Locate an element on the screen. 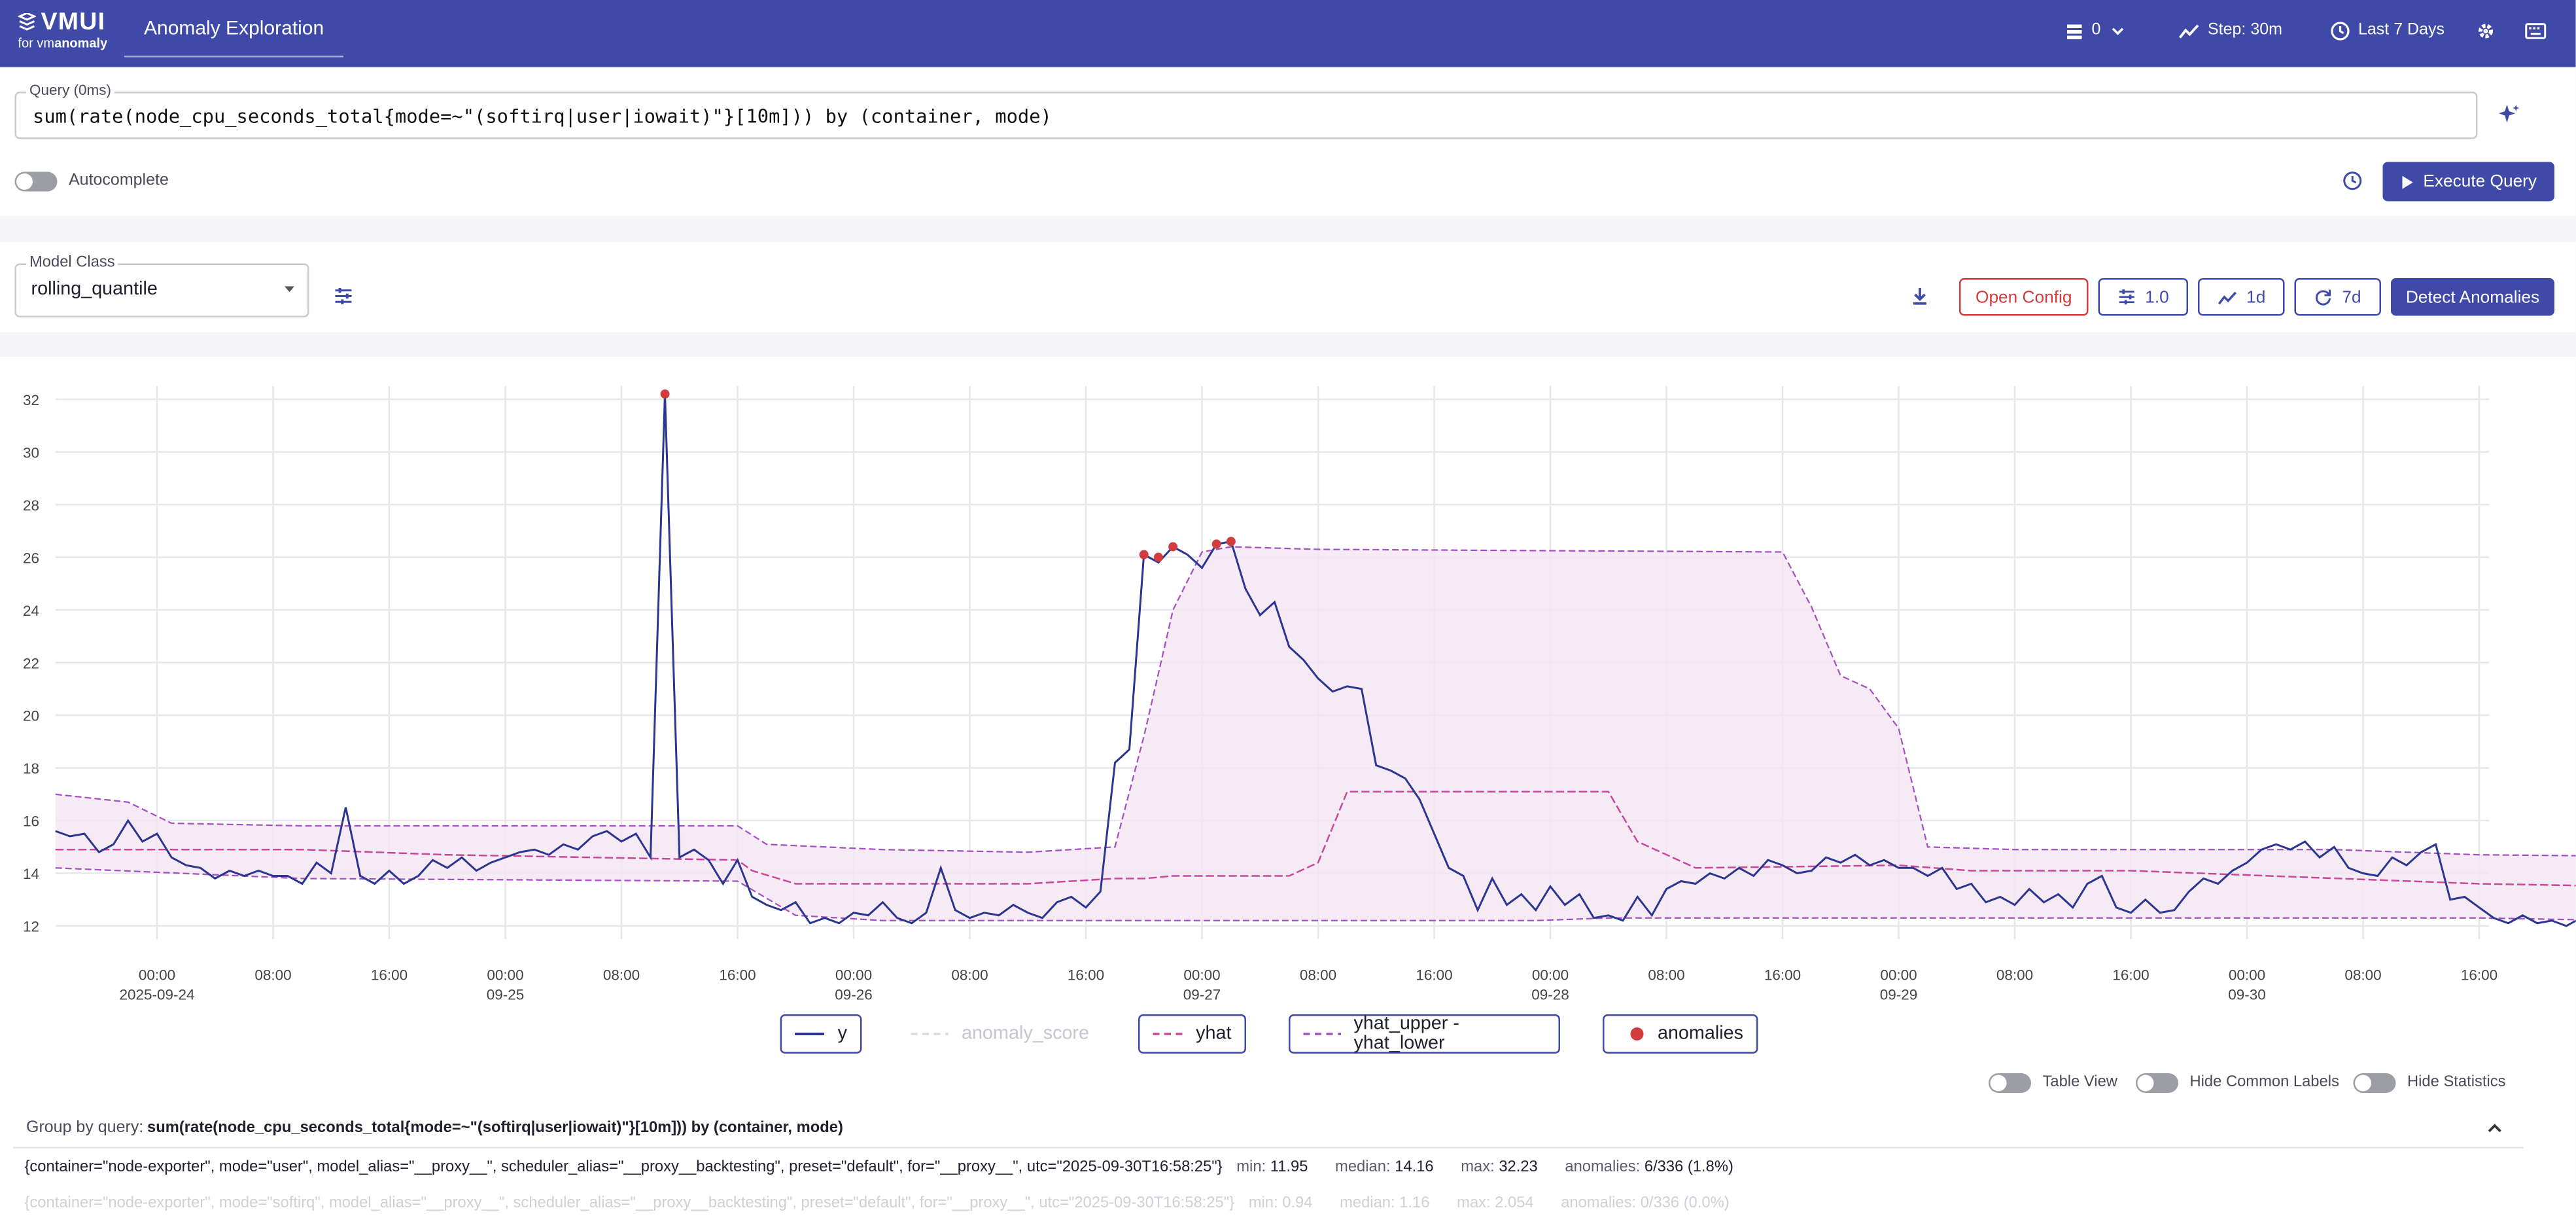  y-tick-label: 24 is located at coordinates (31, 611).